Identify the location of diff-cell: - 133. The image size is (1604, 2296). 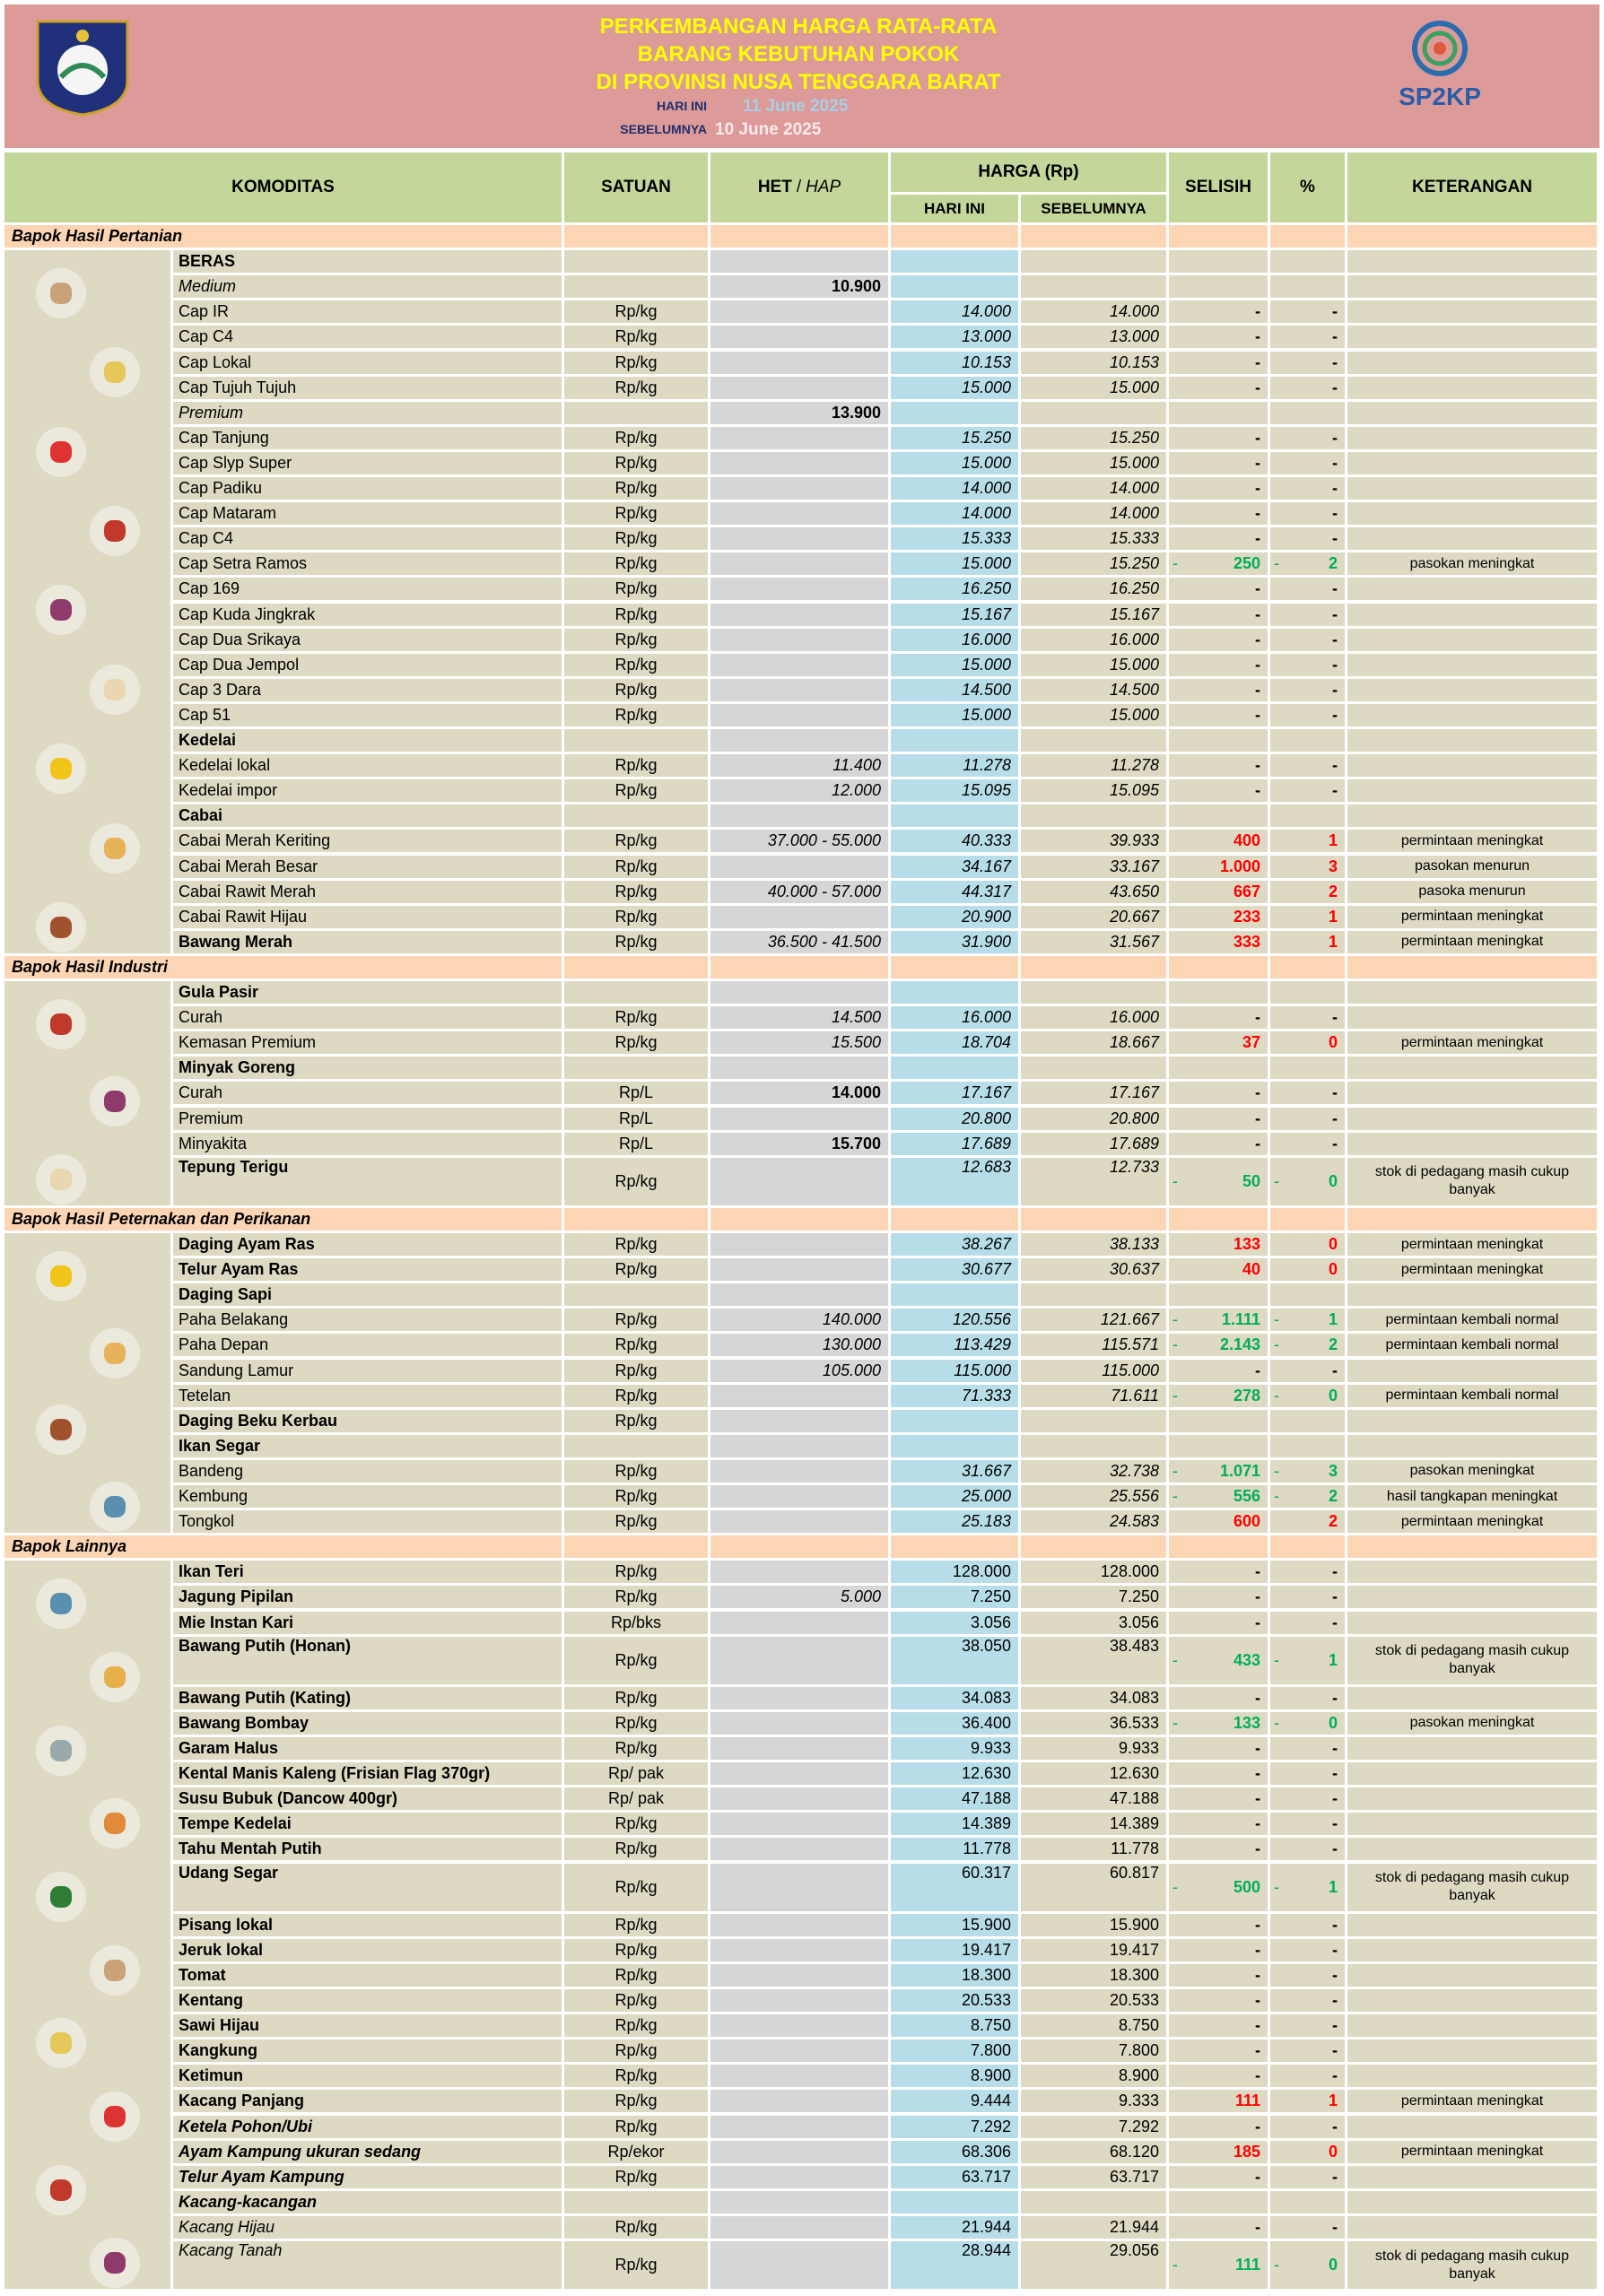
(1218, 1723).